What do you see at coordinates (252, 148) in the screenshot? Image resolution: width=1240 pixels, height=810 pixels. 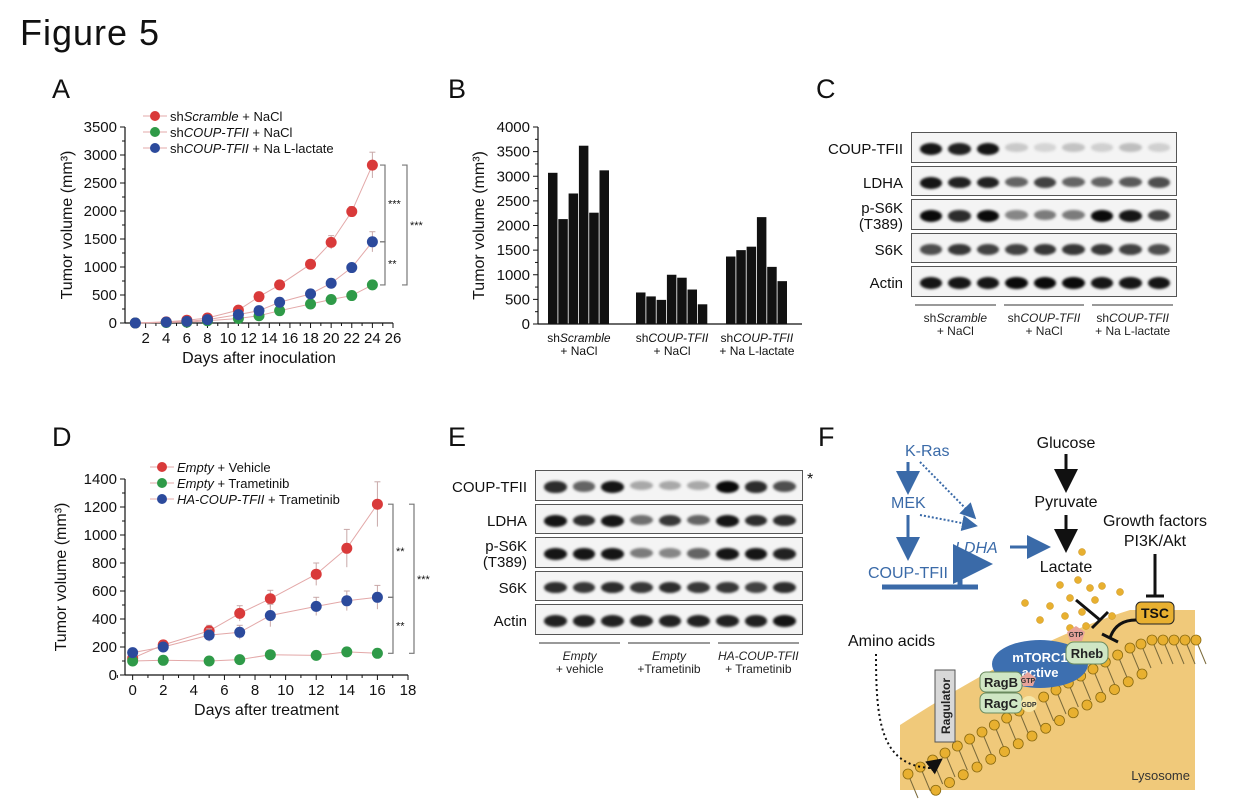 I see `legend-label: shCOUP-TFII + Na L-lactate` at bounding box center [252, 148].